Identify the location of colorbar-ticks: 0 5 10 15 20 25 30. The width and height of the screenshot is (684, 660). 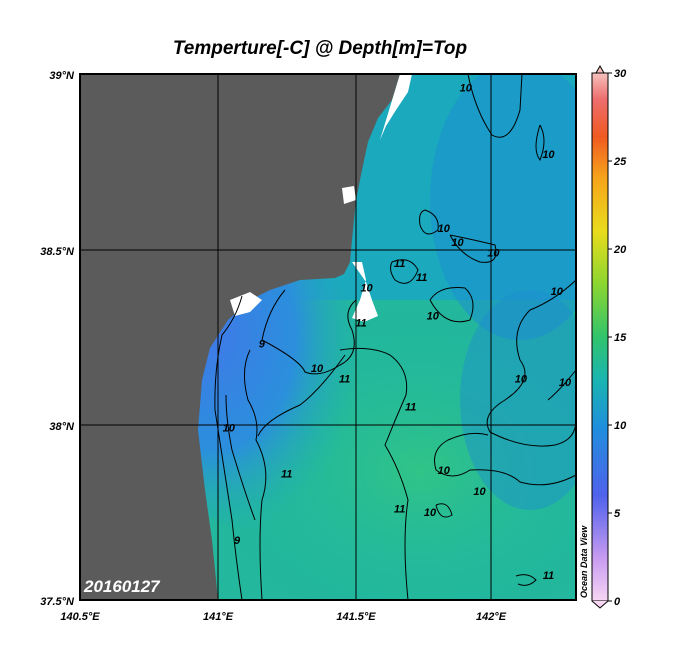
(617, 338).